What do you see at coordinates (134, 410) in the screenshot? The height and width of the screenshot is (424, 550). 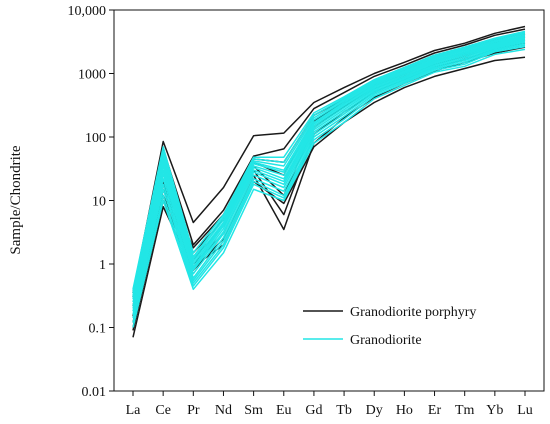 I see `x-tick-label-la: La` at bounding box center [134, 410].